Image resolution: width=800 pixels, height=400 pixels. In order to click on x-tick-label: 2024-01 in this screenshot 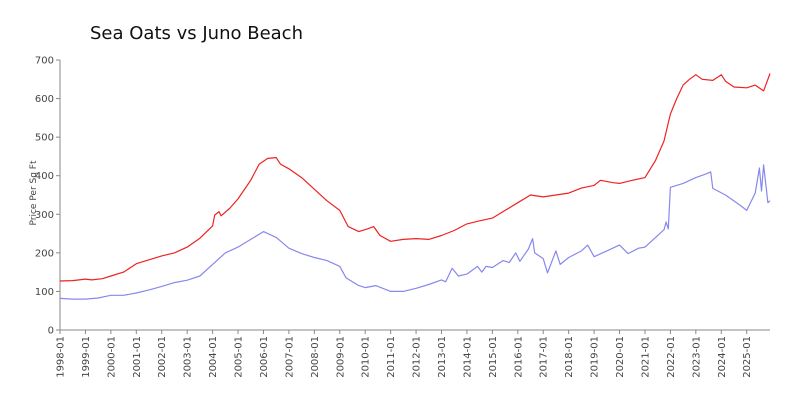, I will do `click(722, 357)`.